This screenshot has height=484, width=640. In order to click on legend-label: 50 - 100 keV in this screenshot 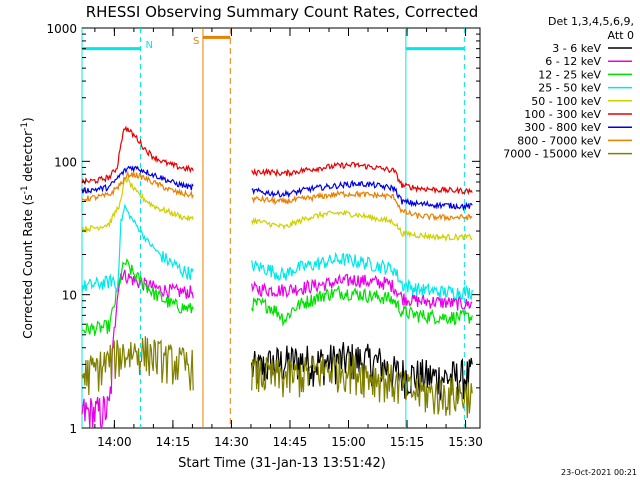, I will do `click(566, 101)`.